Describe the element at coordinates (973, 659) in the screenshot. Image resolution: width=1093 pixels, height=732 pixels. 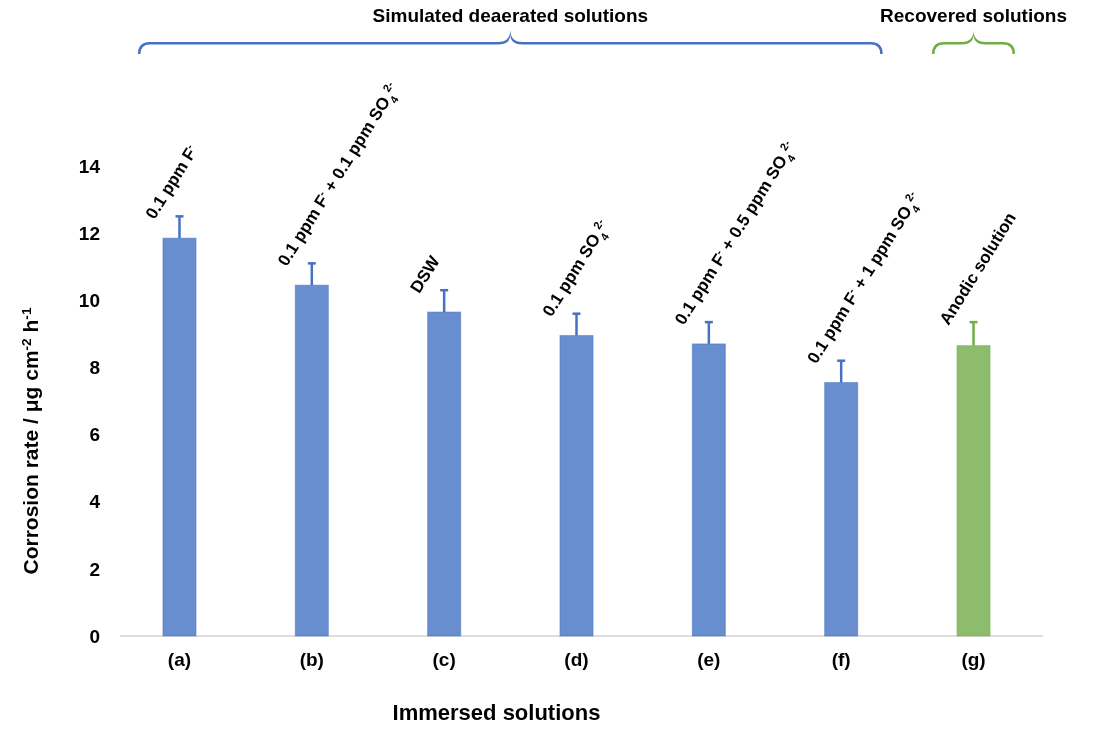
I see `x-tick-label: (g)` at that location.